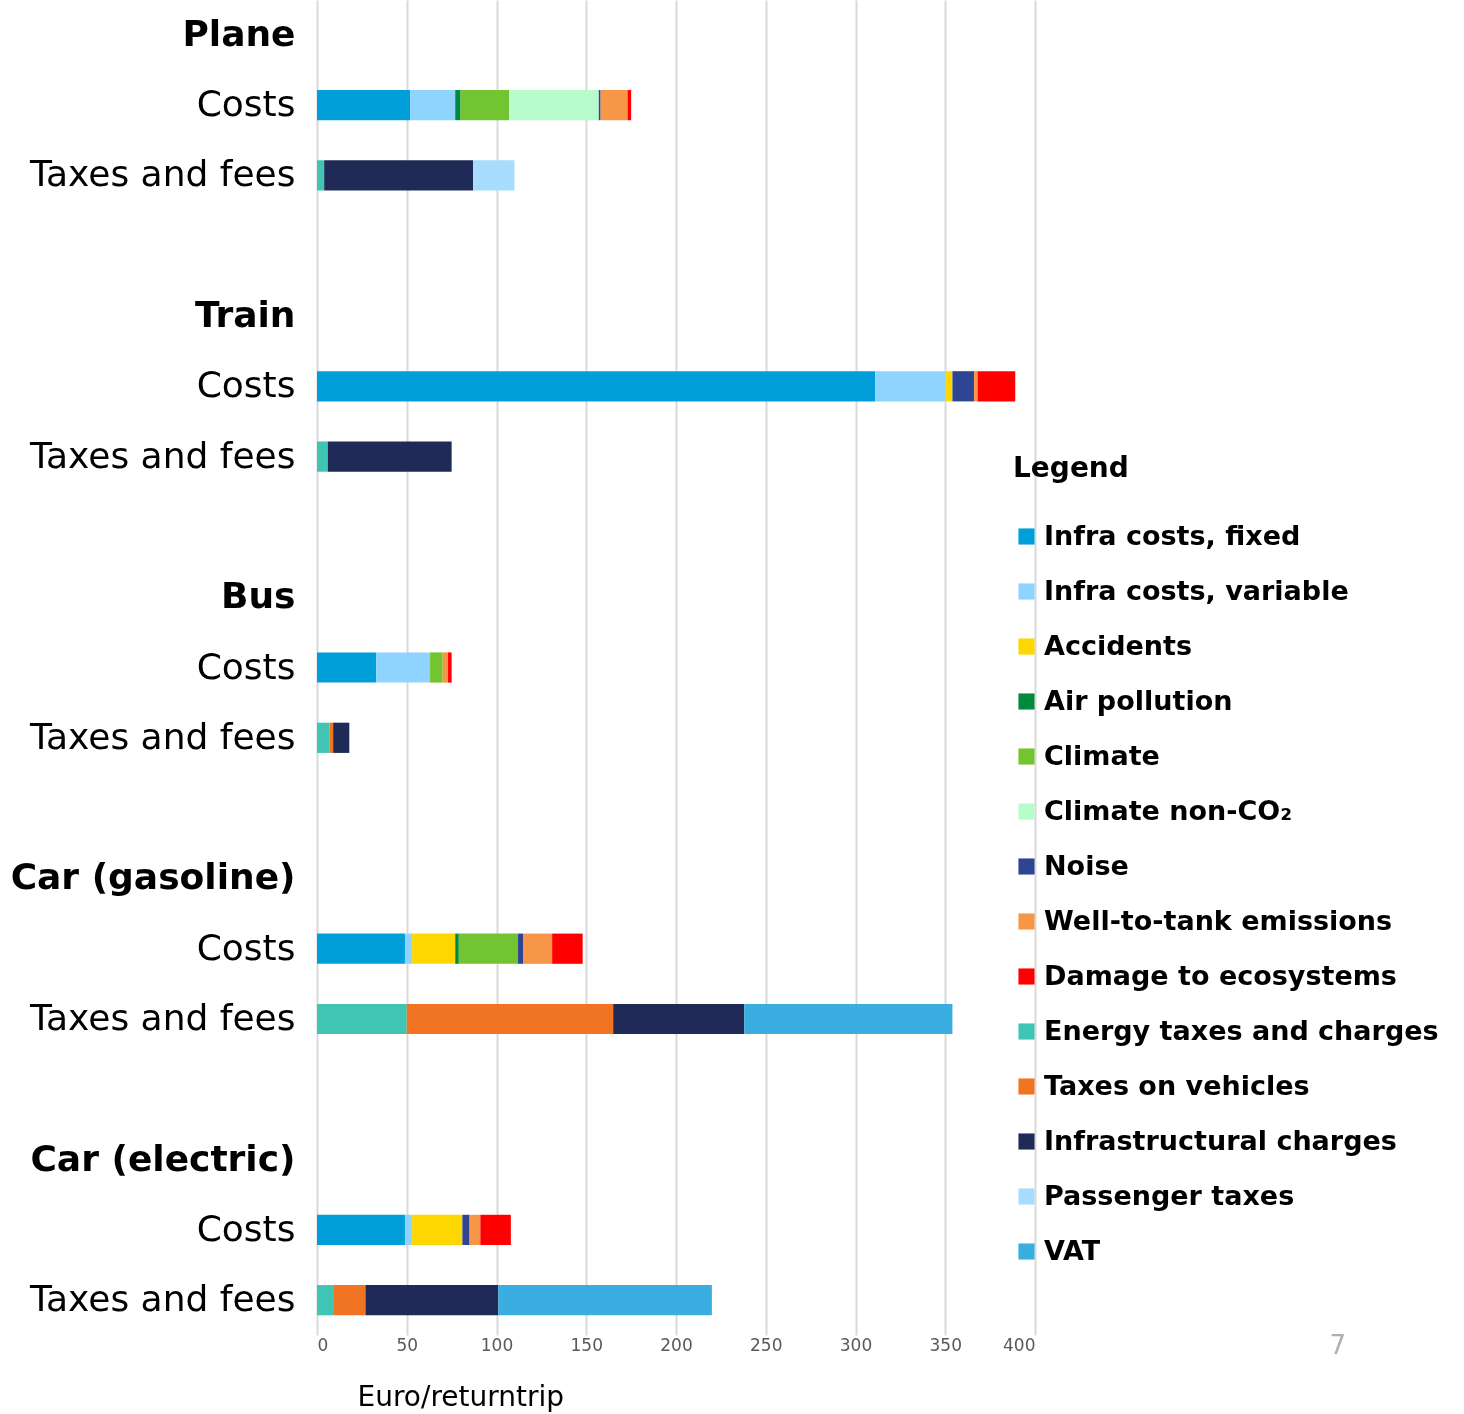 The width and height of the screenshot is (1464, 1414). I want to click on legend-label: Energy taxes and charges, so click(1241, 1030).